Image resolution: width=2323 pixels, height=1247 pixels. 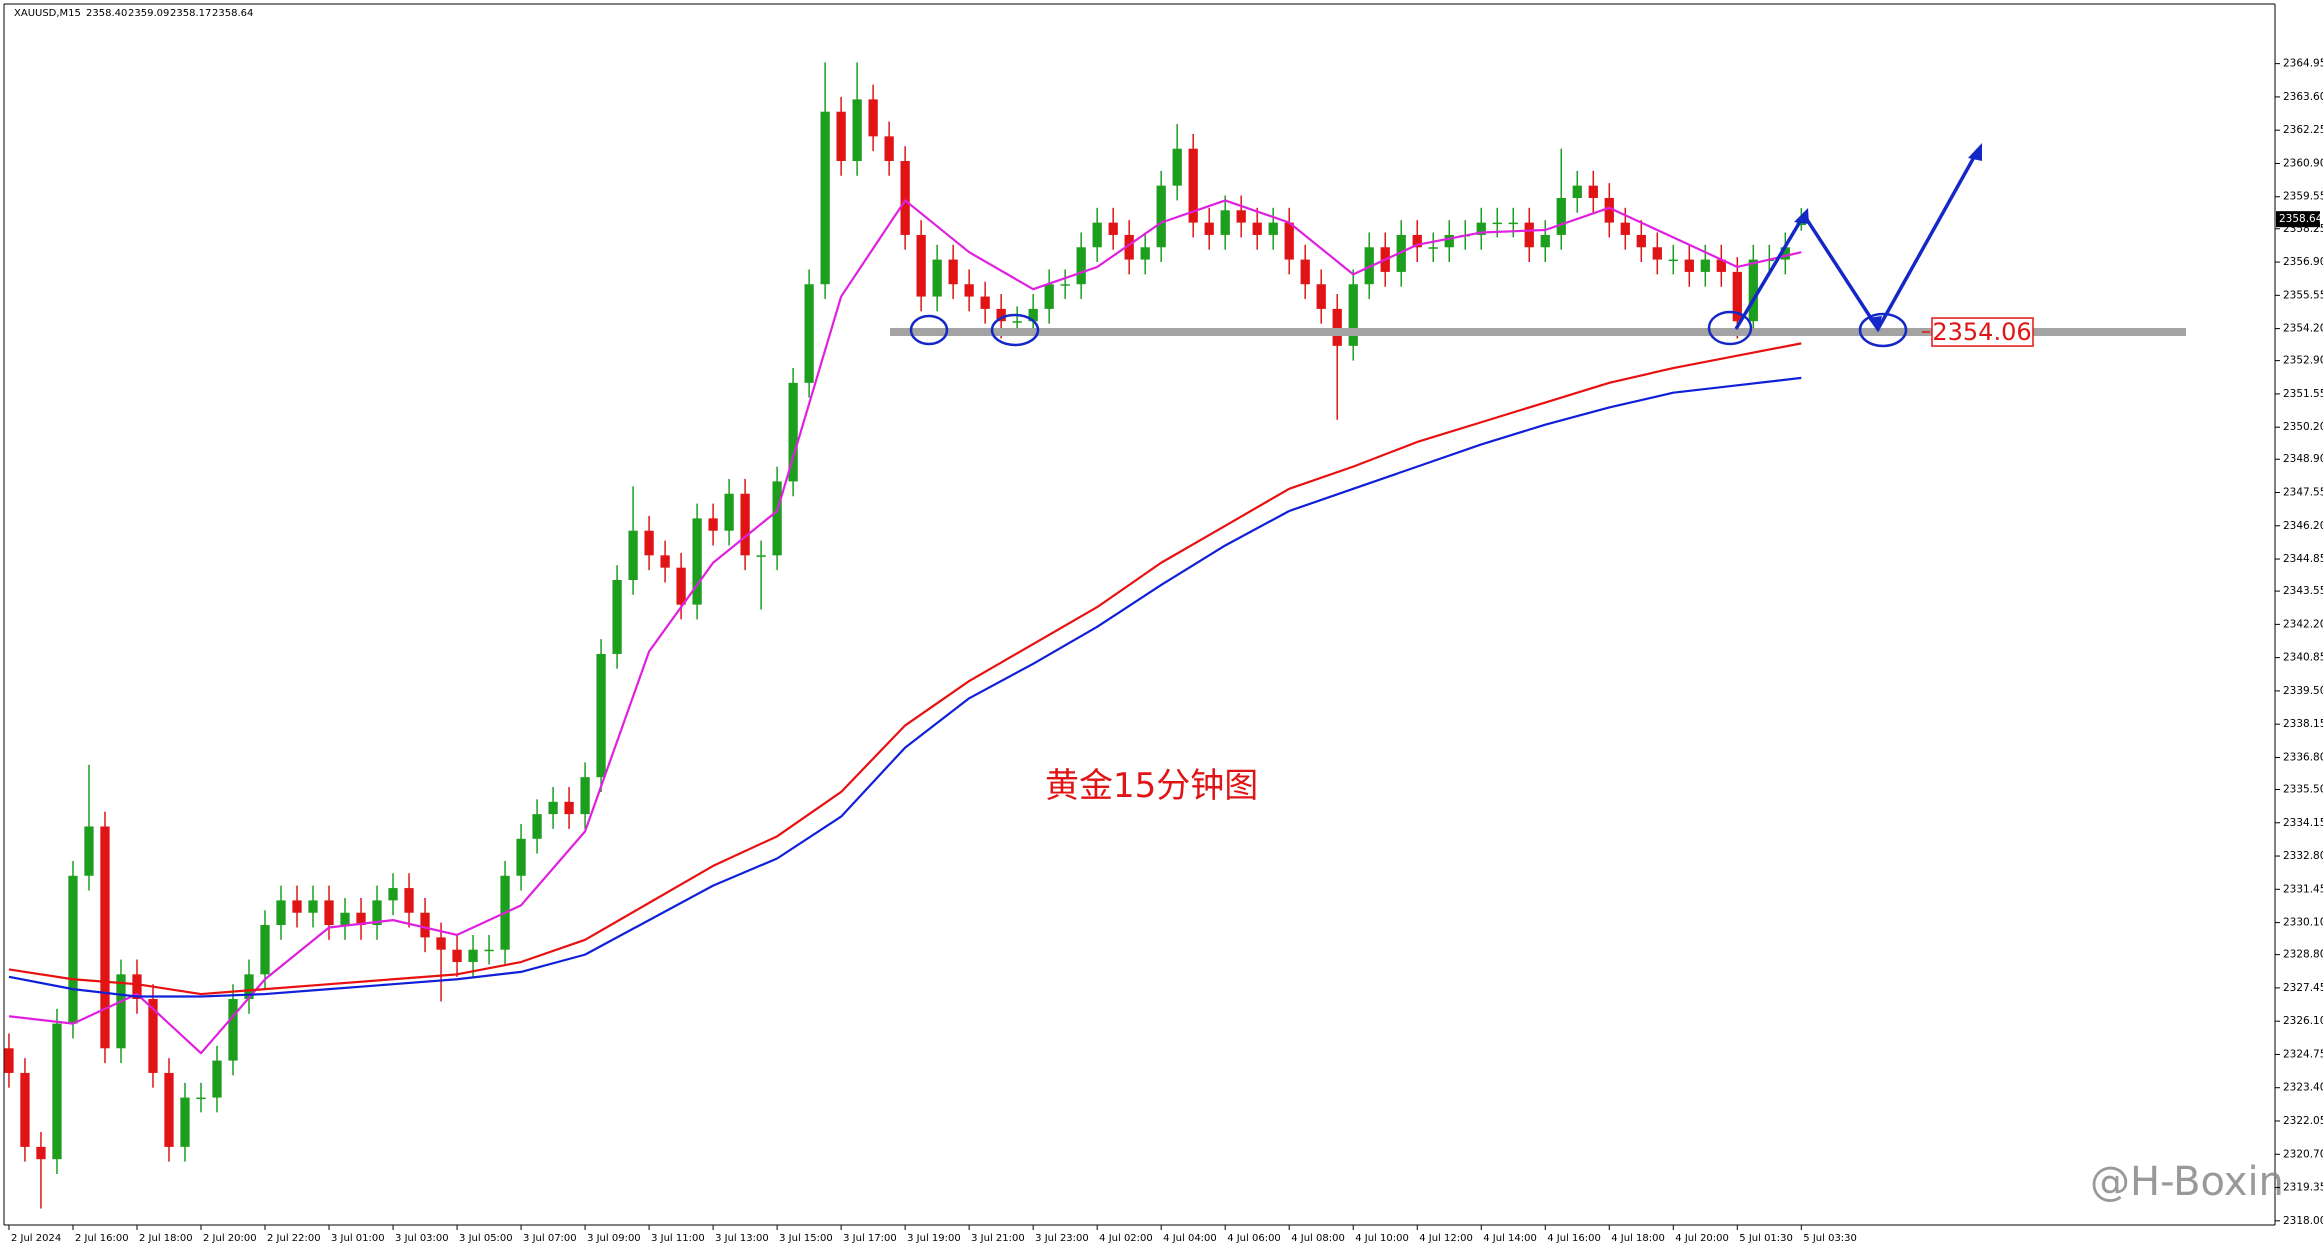 What do you see at coordinates (2303, 1188) in the screenshot?
I see `y-tick-label: 2319.35` at bounding box center [2303, 1188].